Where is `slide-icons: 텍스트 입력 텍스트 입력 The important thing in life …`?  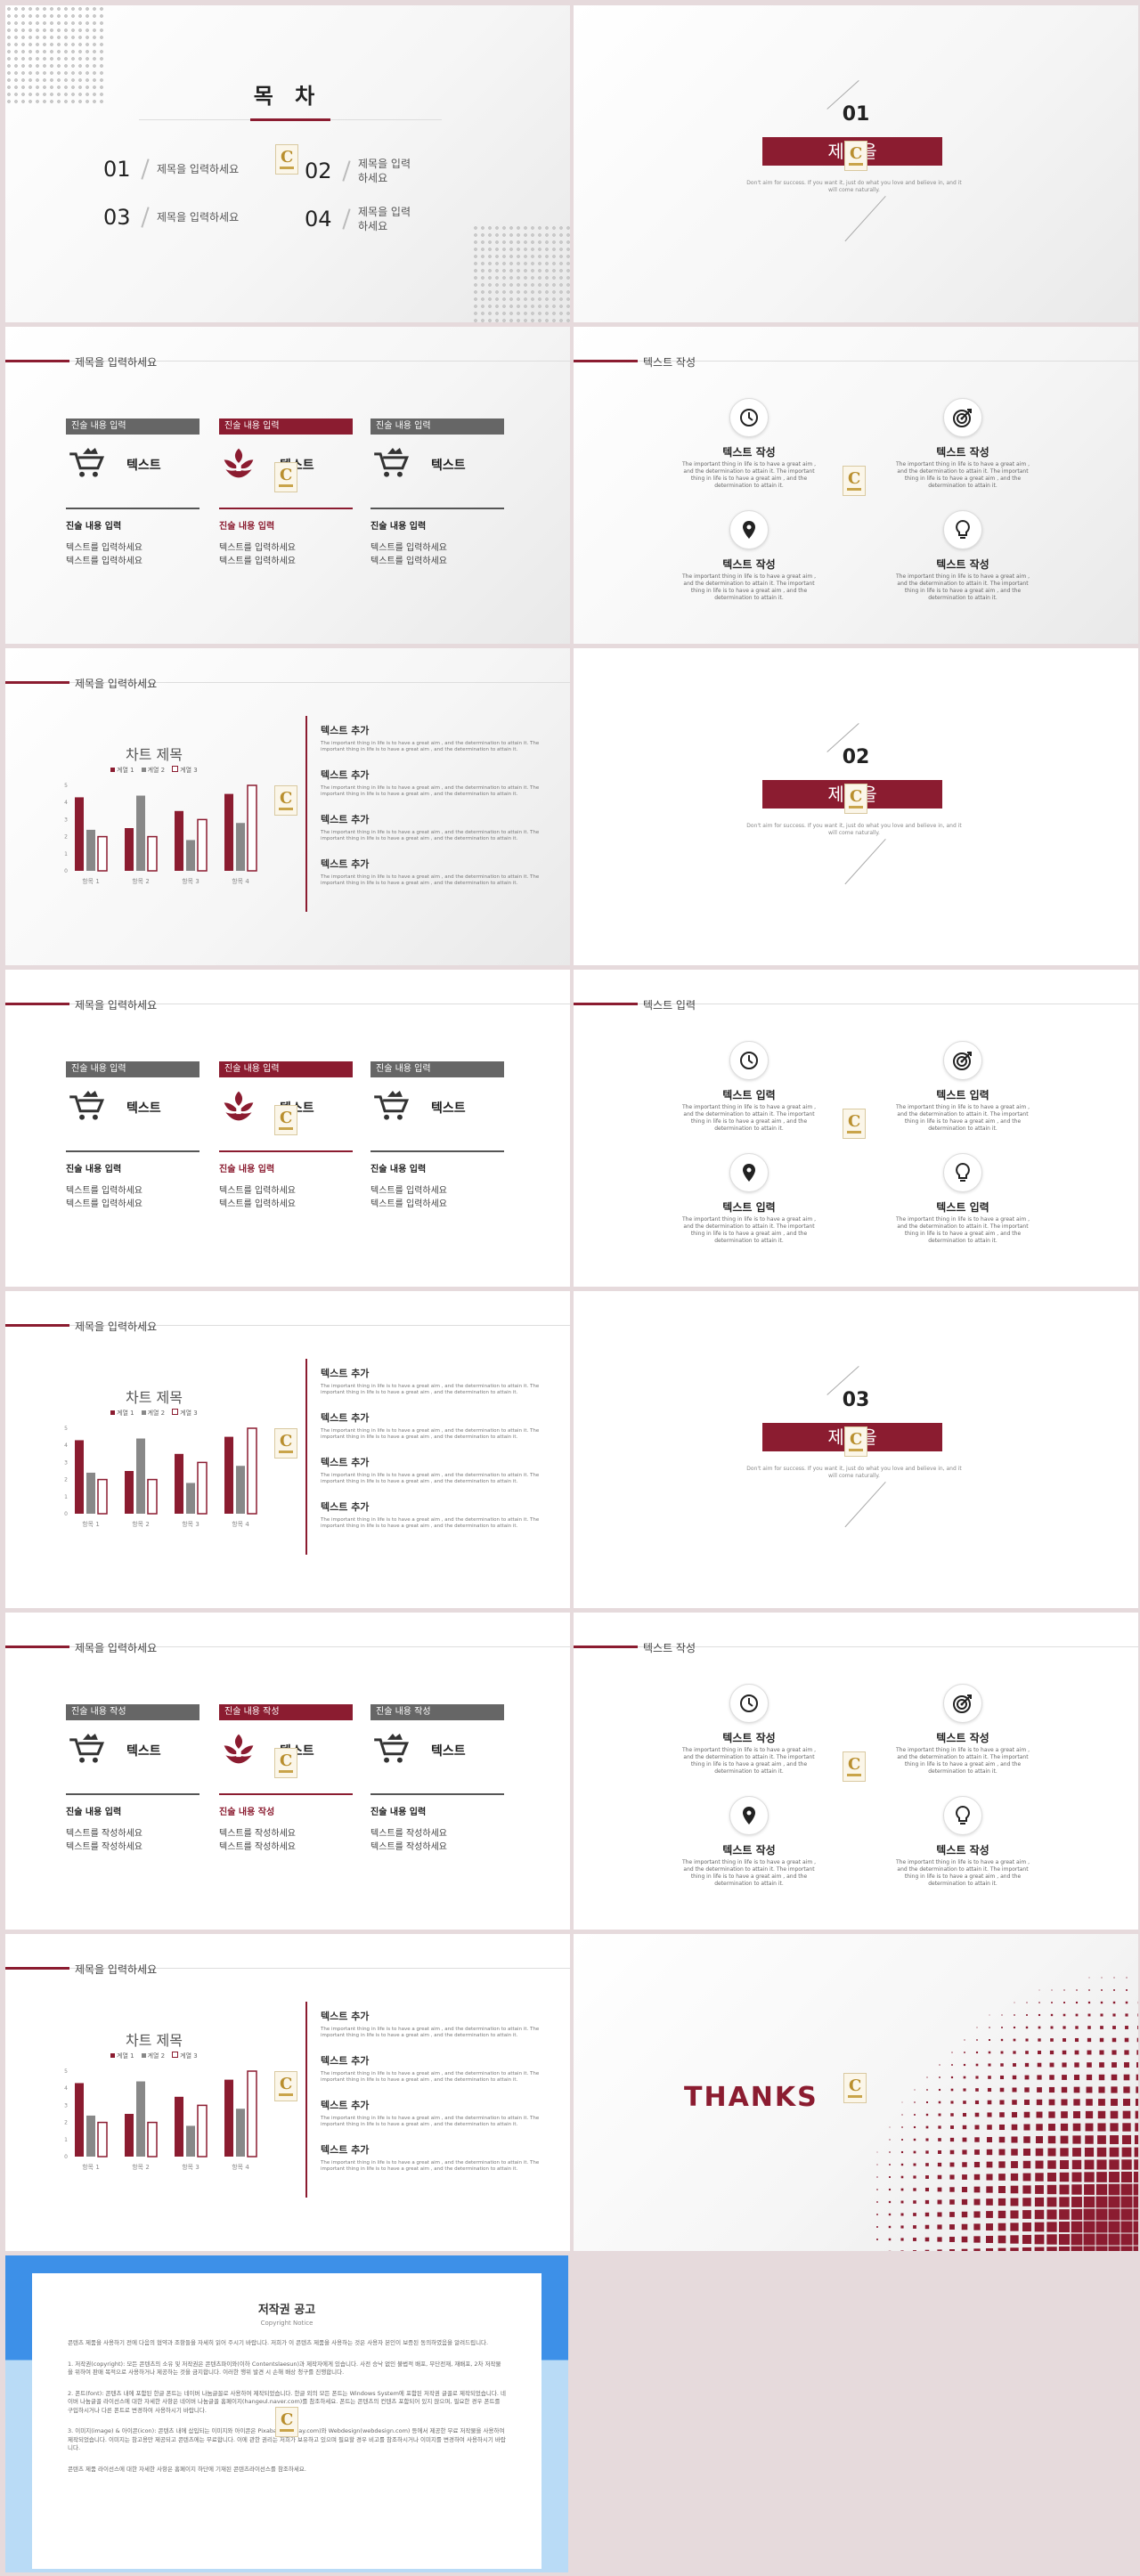
slide-icons: 텍스트 입력 텍스트 입력 The important thing in life … is located at coordinates (856, 1128).